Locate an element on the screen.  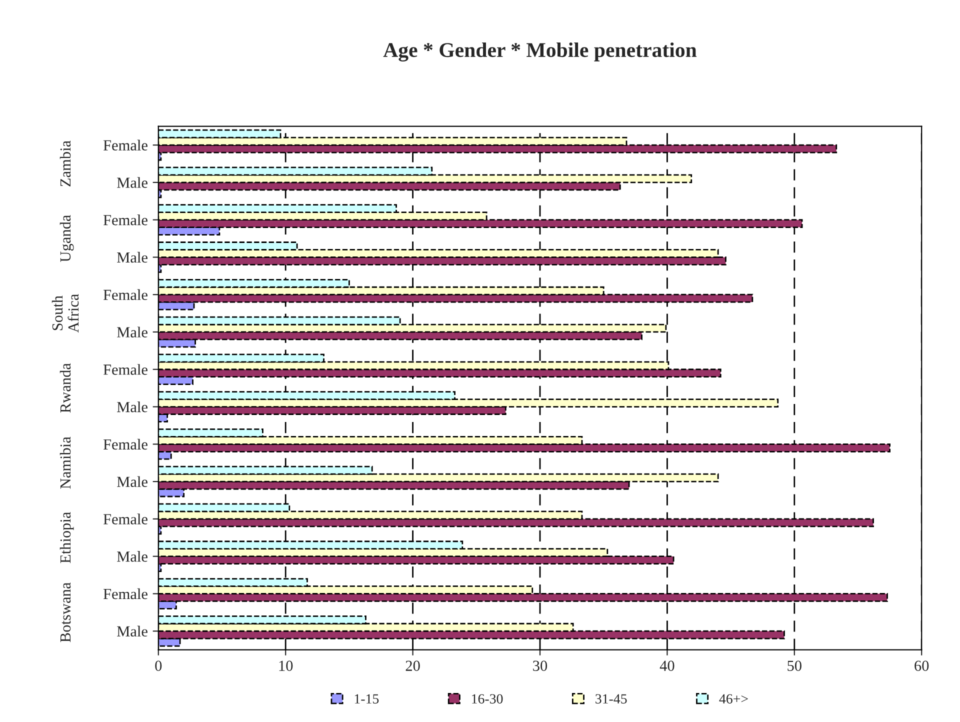
text: Rwanda is located at coordinates (65, 388).